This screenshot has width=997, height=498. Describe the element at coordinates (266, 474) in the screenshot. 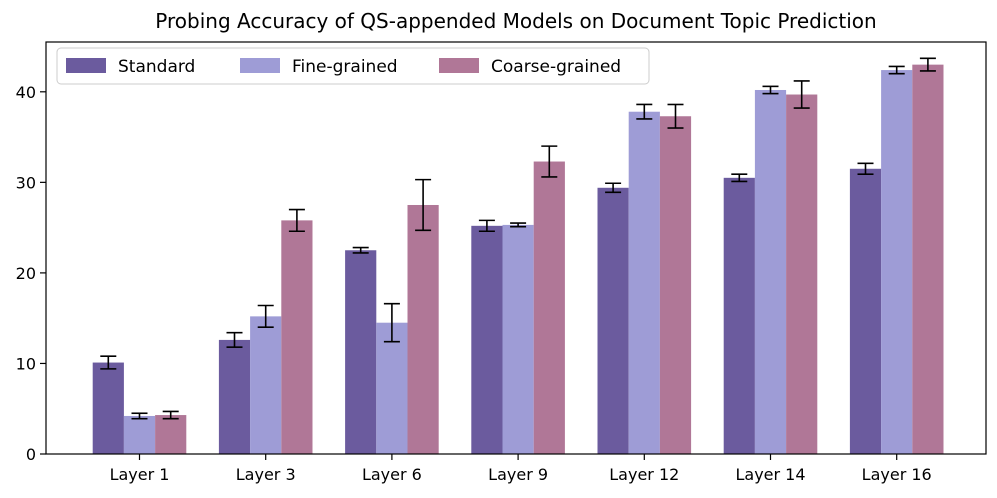

I see `x-tick-label: Layer 3` at that location.